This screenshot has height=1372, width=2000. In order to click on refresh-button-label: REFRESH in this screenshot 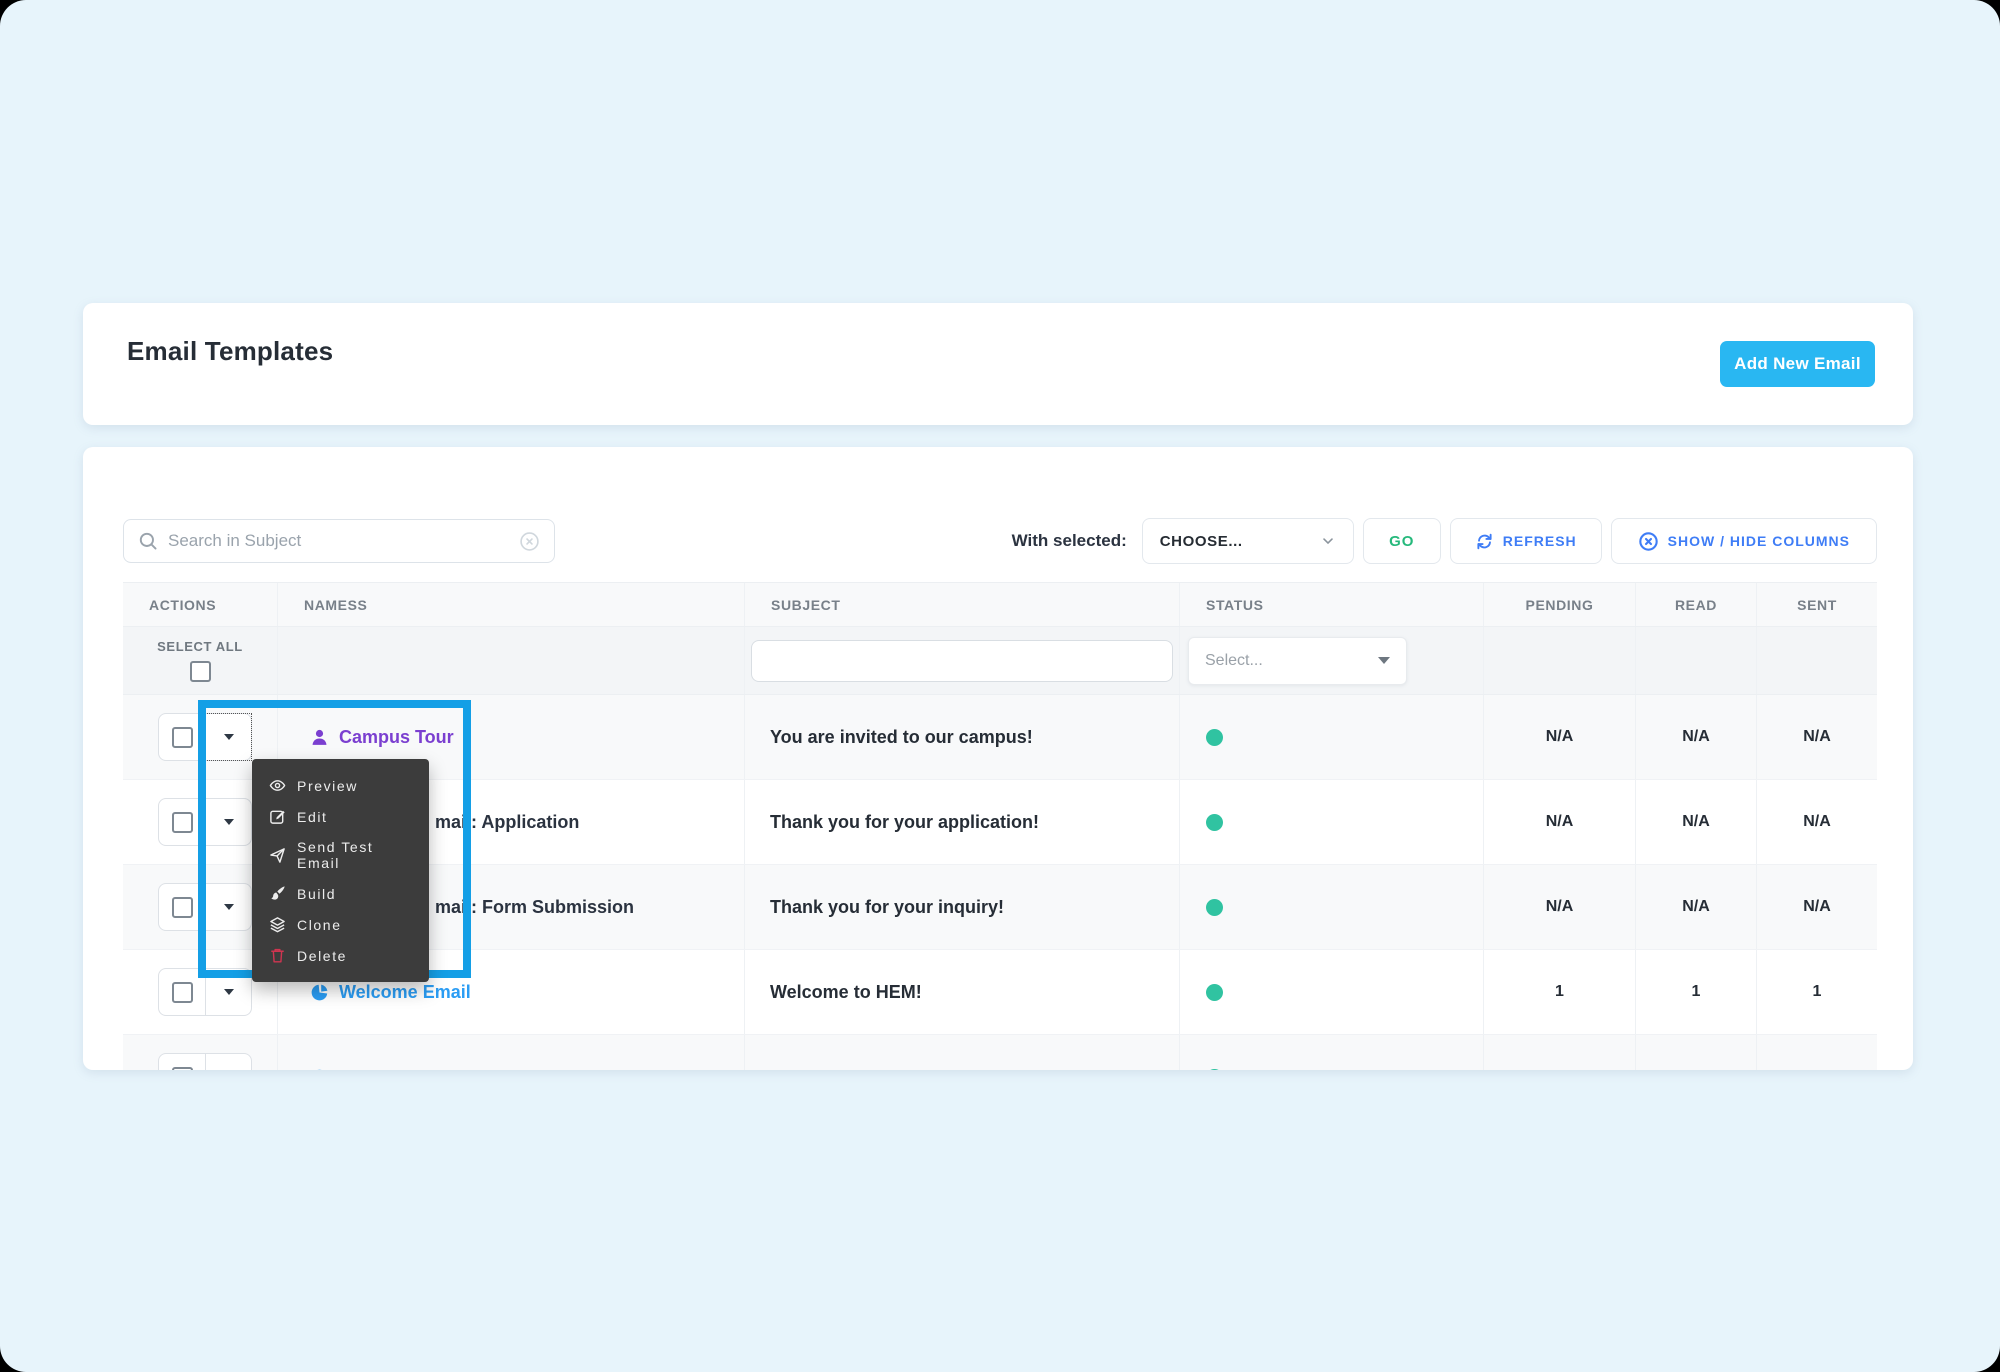, I will do `click(1539, 541)`.